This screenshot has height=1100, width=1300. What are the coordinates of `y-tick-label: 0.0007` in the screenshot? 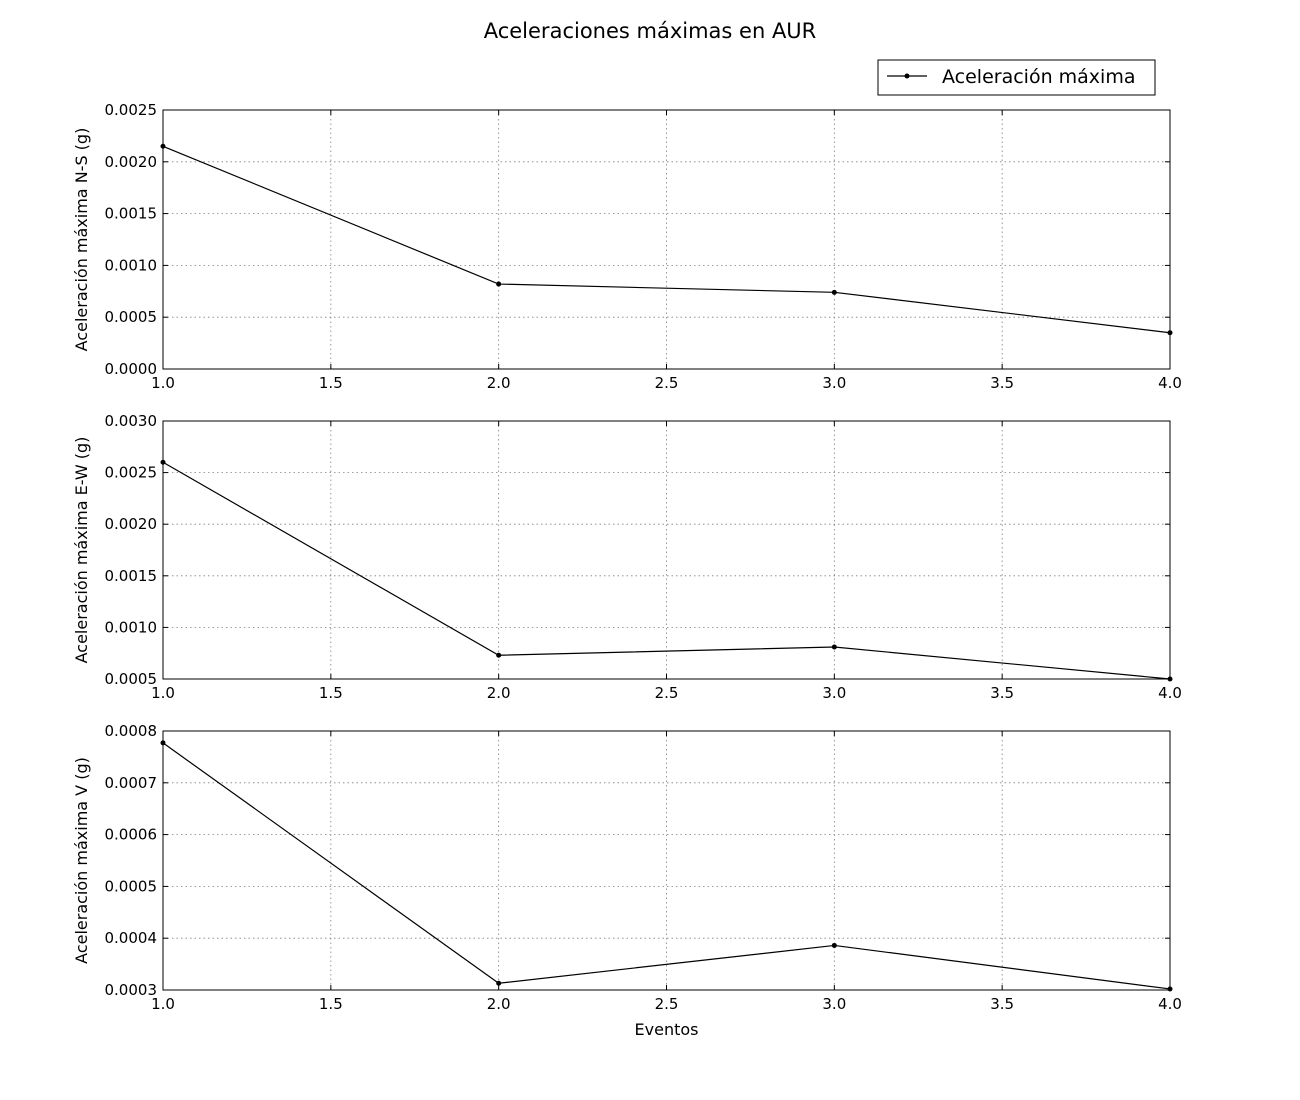 It's located at (131, 783).